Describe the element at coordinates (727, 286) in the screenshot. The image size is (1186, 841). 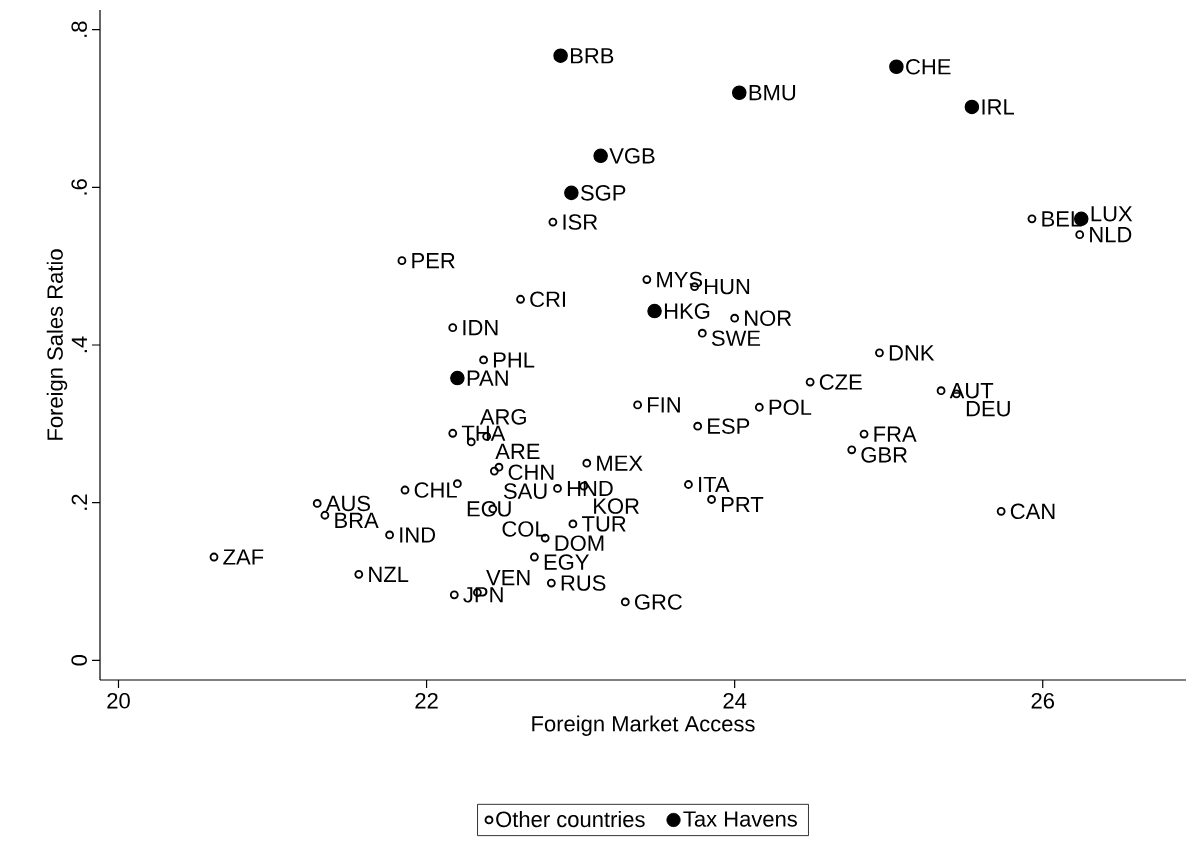
I see `annotation: HUN` at that location.